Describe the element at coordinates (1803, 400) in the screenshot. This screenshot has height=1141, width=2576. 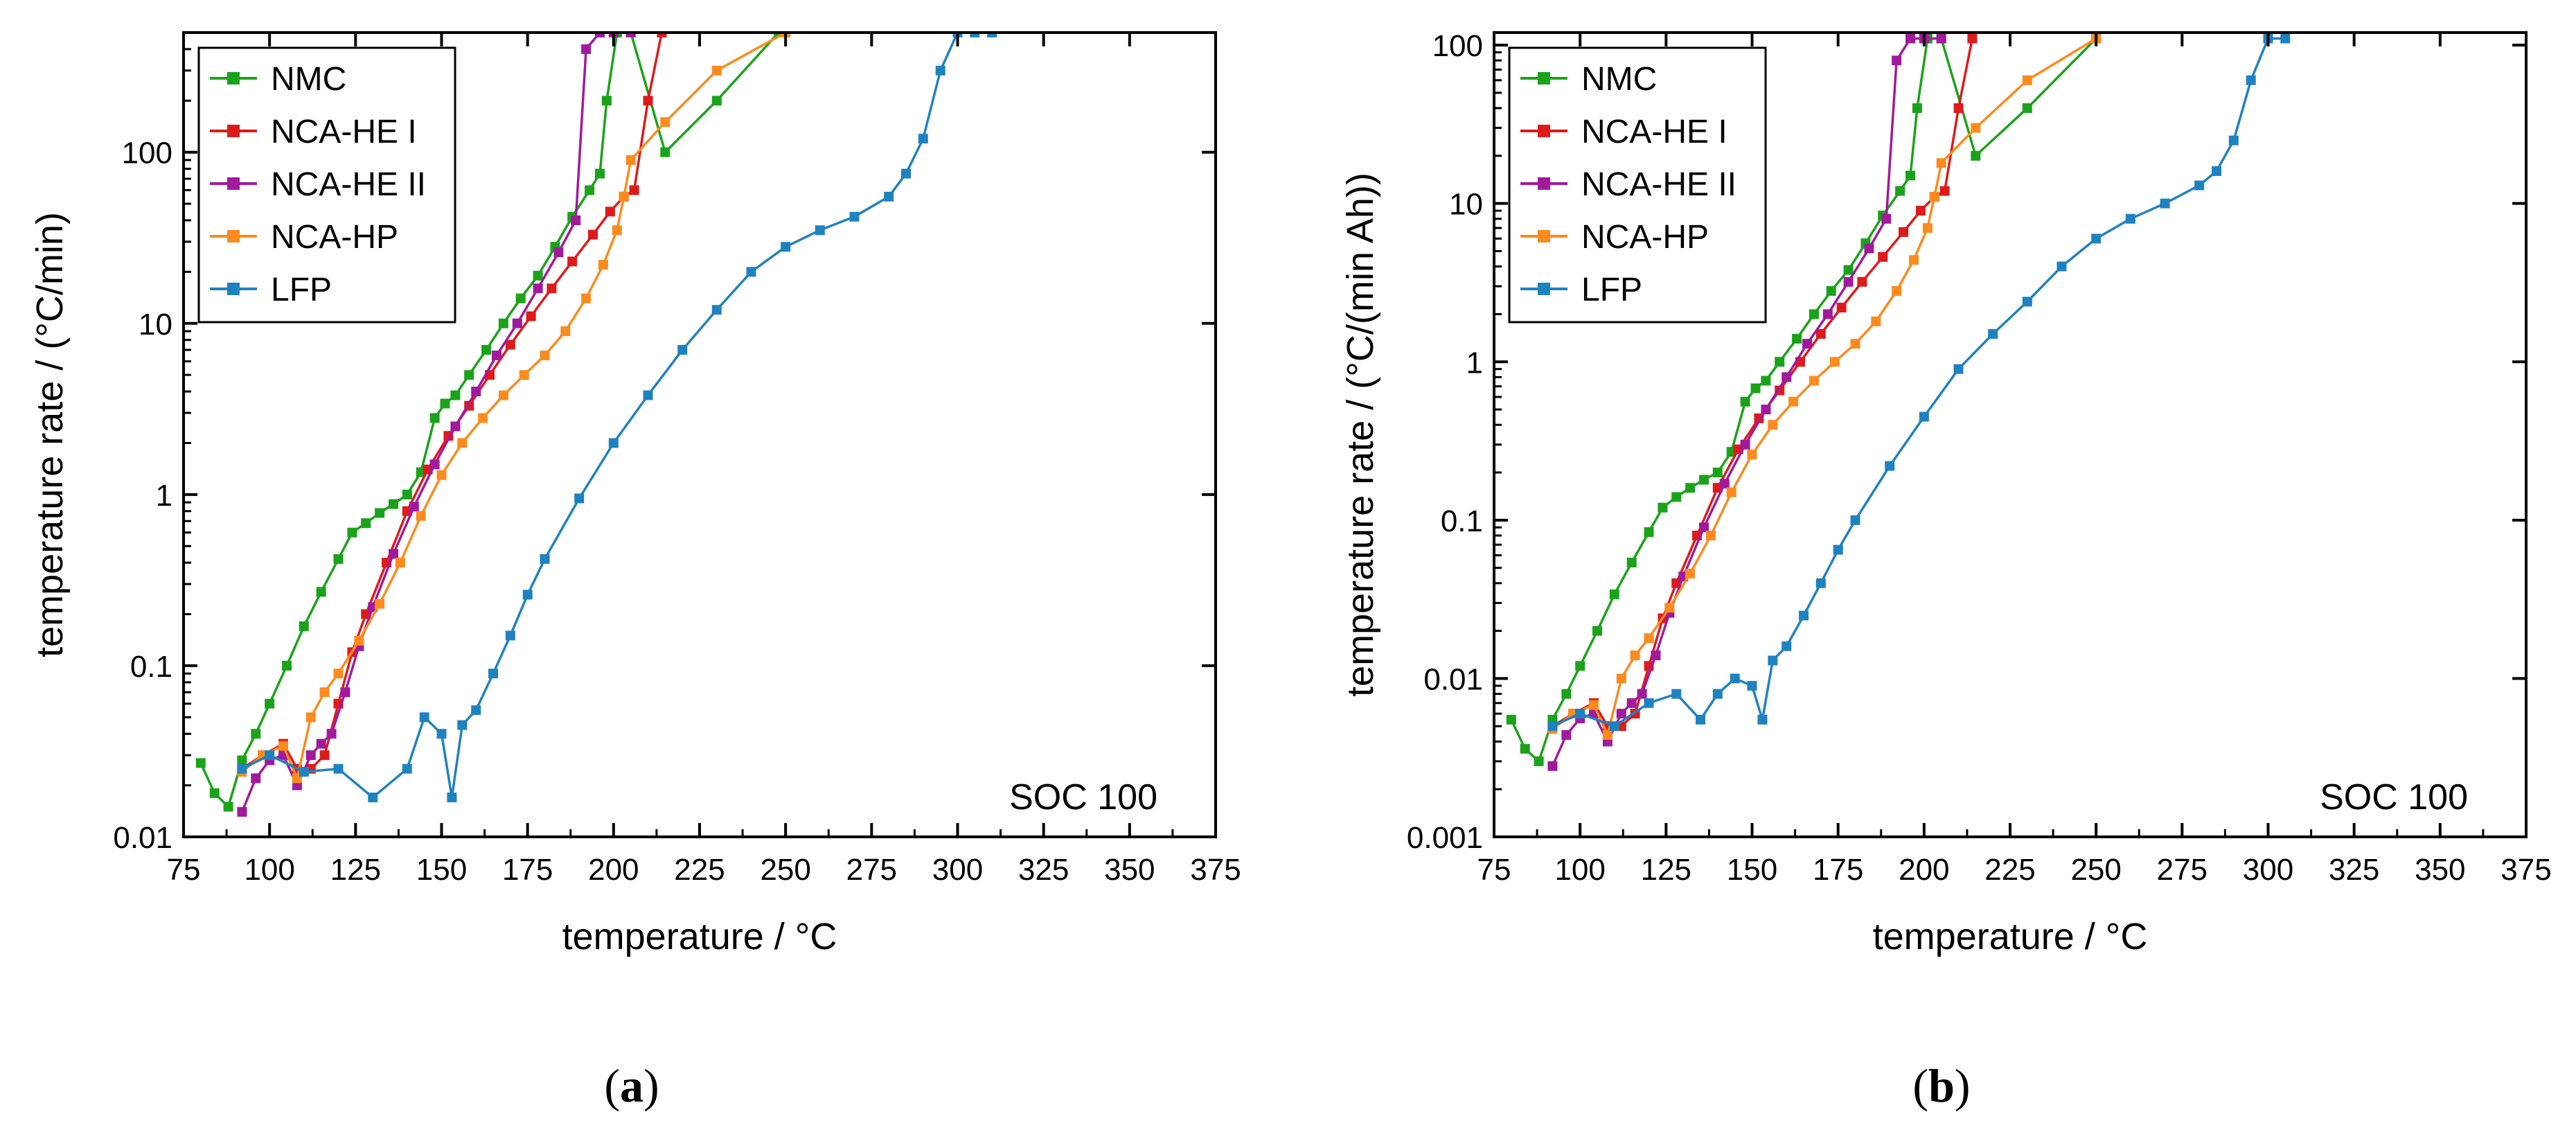
I see `series-line-nmc` at that location.